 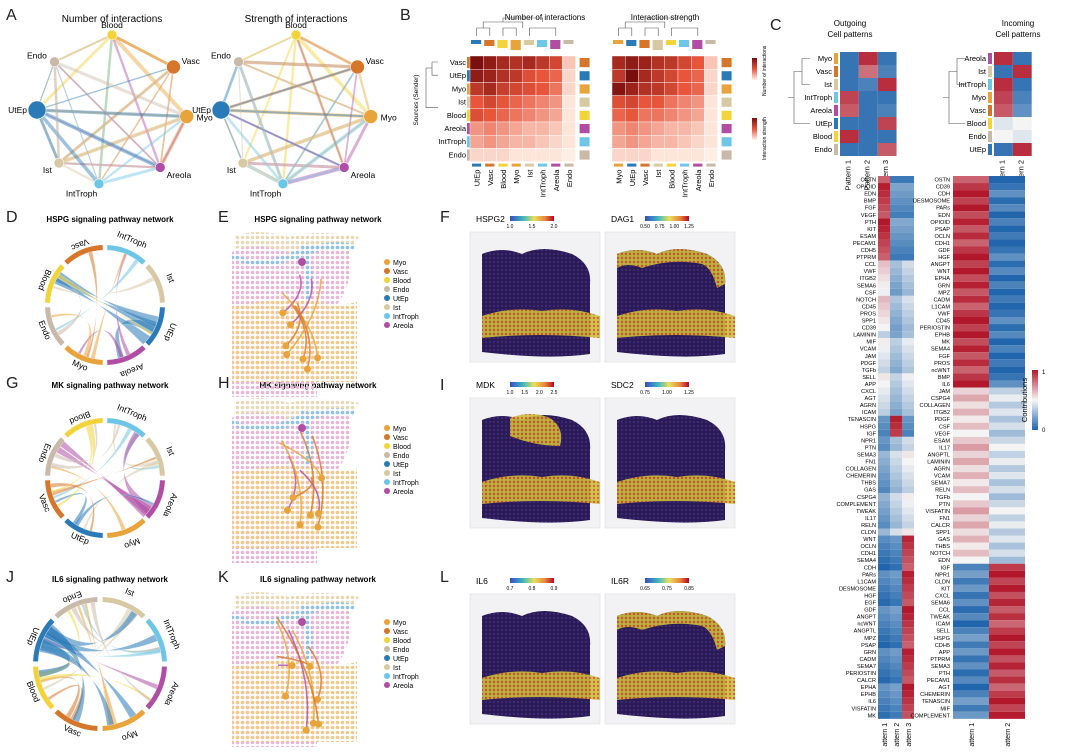 I want to click on in-signal-label: CSPG4, so click(x=940, y=399).